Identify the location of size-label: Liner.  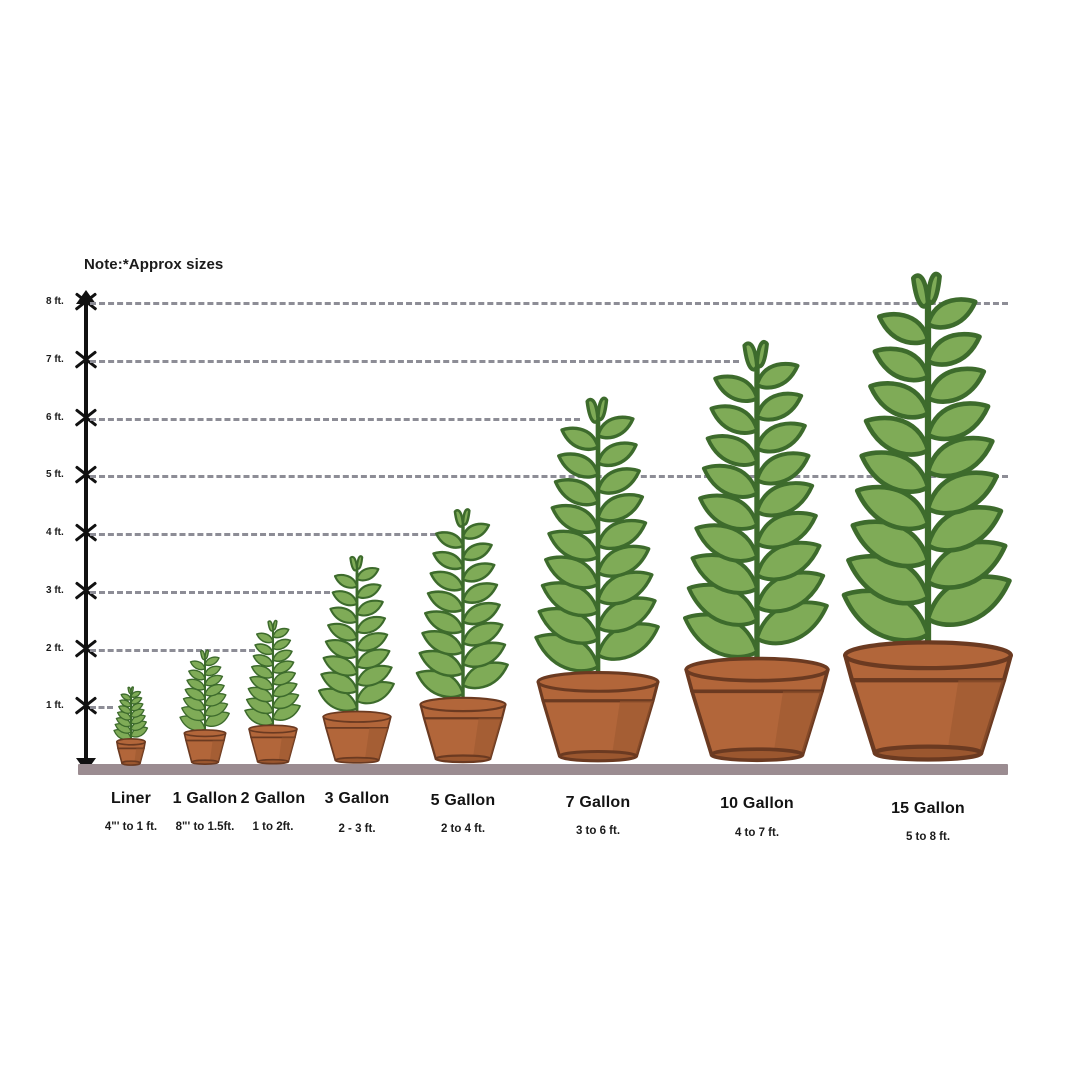
(131, 798).